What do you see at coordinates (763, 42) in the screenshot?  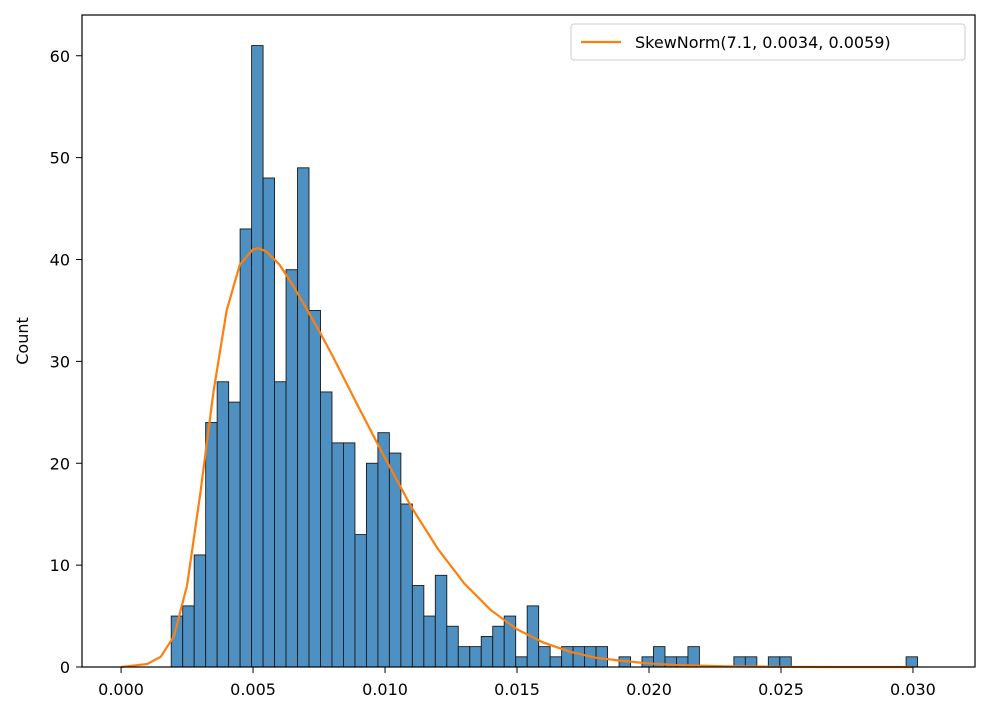 I see `legend-entry-label: SkewNorm(7.1, 0.0034, 0.0059)` at bounding box center [763, 42].